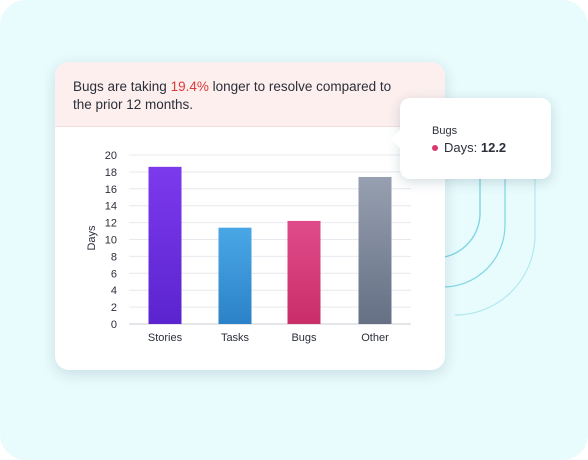 Image resolution: width=588 pixels, height=460 pixels. I want to click on x-tick-label: Other, so click(375, 338).